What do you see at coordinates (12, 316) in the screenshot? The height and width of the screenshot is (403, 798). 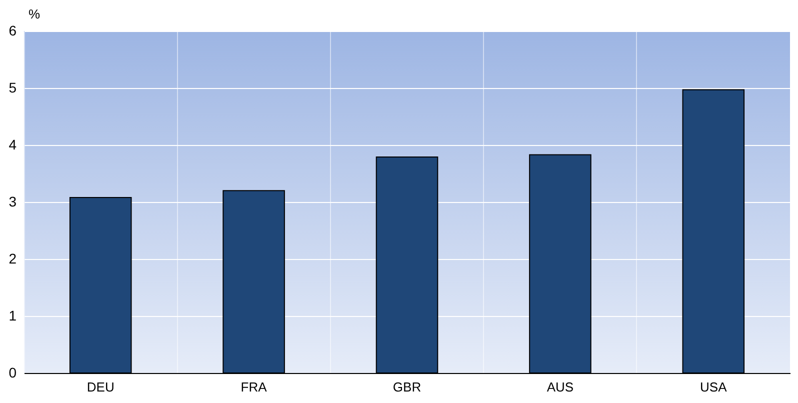 I see `y-tick-label: 1` at bounding box center [12, 316].